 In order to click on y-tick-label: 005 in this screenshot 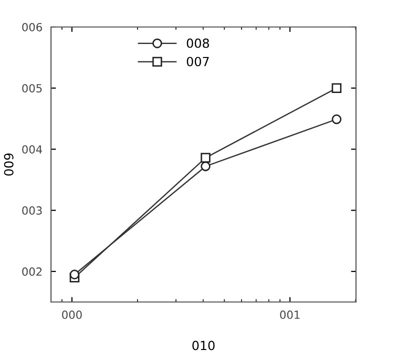, I will do `click(32, 88)`.